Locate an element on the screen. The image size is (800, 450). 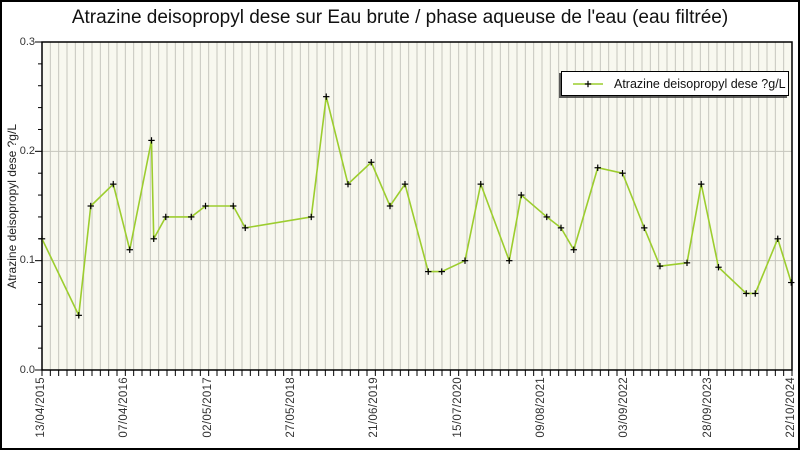
legend-label: Atrazine deisopropyl dese ?g/L is located at coordinates (700, 83).